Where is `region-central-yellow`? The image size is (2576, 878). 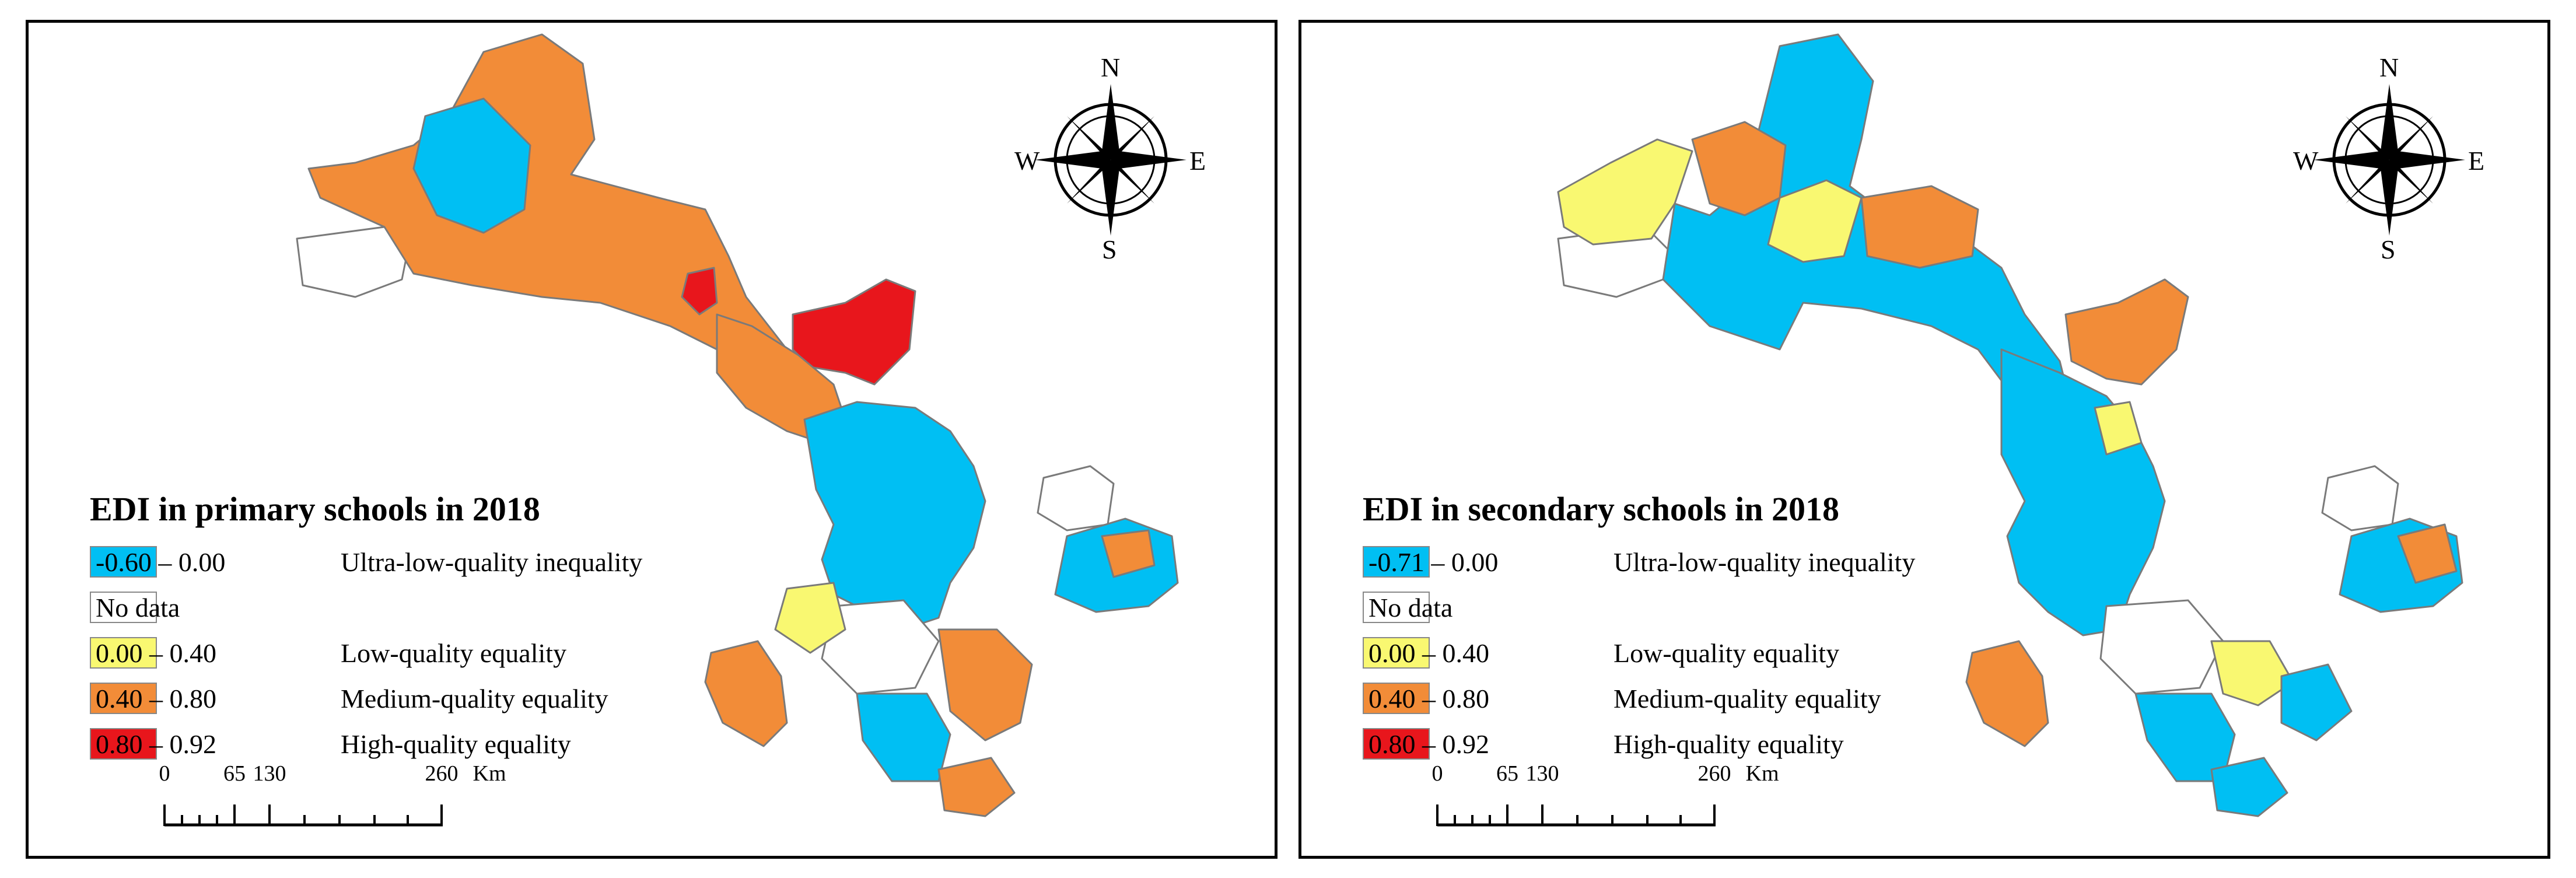 region-central-yellow is located at coordinates (2118, 428).